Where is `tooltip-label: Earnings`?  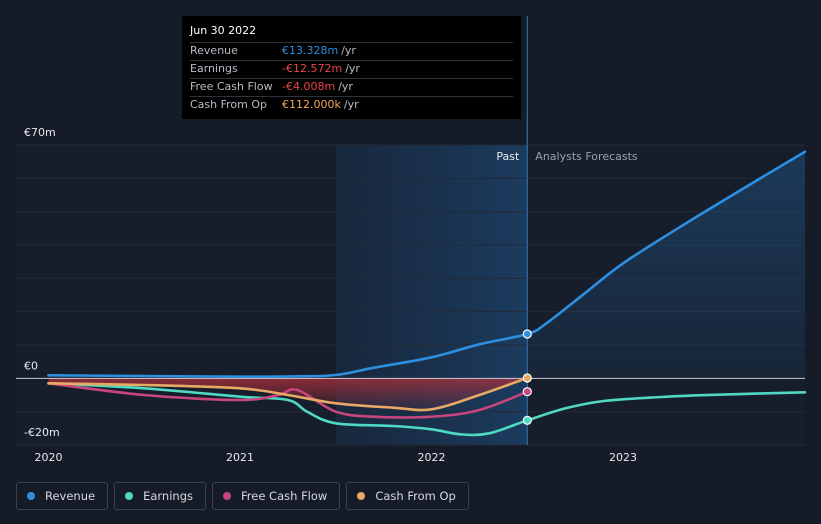
tooltip-label: Earnings is located at coordinates (214, 68).